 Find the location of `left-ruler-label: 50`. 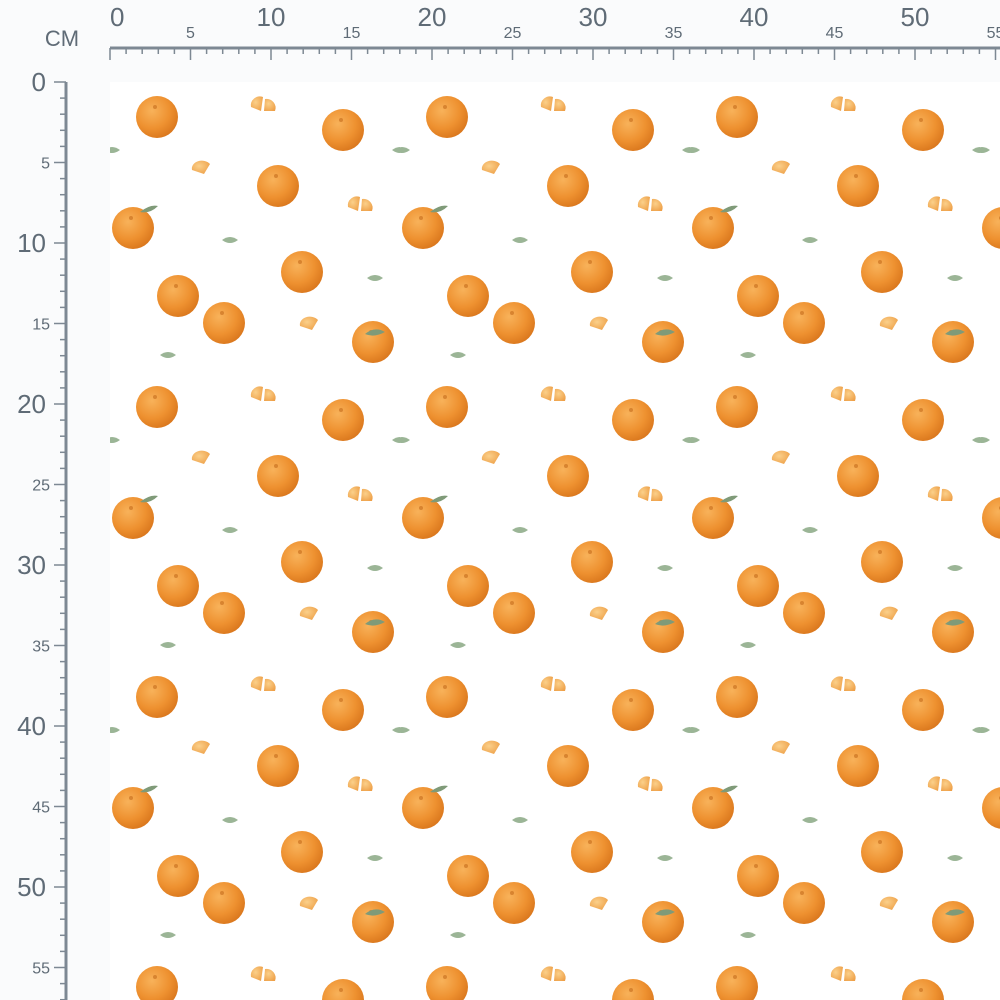

left-ruler-label: 50 is located at coordinates (31, 887).